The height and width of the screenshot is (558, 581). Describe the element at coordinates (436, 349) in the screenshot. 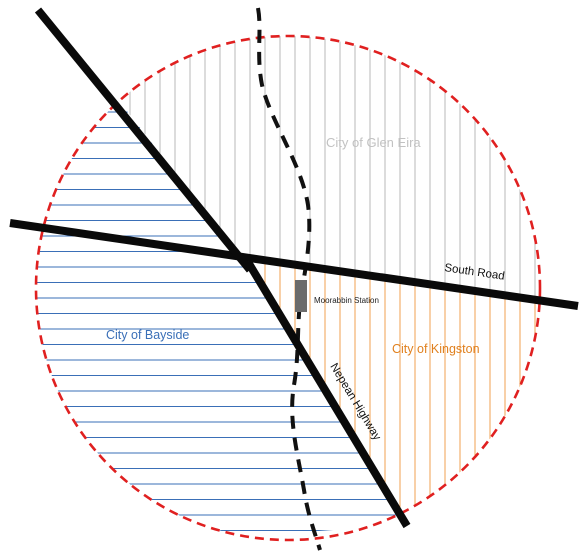

I see `kingston-label: City of Kingston` at that location.